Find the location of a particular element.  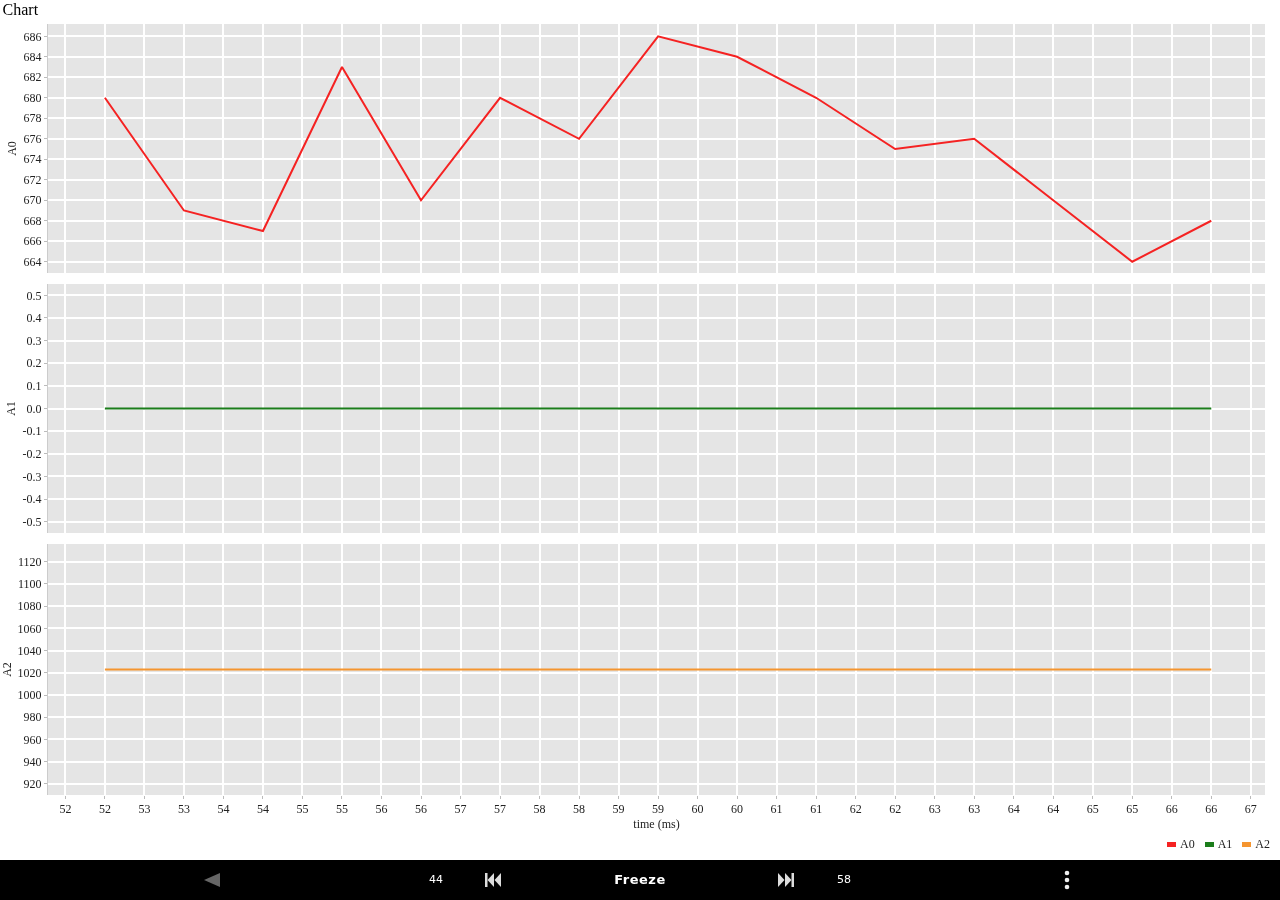

y-tick-label: 0.0 is located at coordinates (34, 408).